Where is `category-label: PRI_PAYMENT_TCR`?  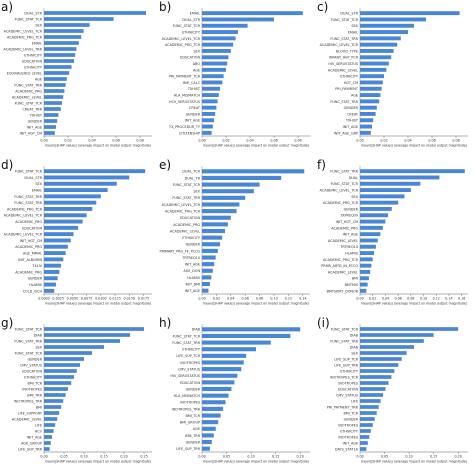
category-label: PRI_PAYMENT_TCR is located at coordinates (185, 77).